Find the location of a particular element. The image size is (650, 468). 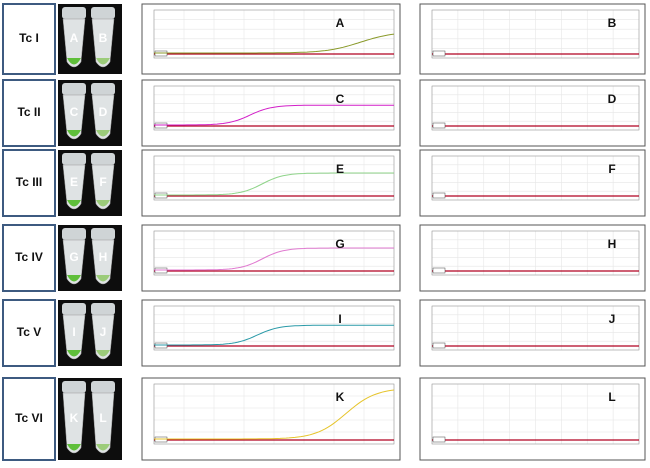

plot-letter: G is located at coordinates (339, 244).